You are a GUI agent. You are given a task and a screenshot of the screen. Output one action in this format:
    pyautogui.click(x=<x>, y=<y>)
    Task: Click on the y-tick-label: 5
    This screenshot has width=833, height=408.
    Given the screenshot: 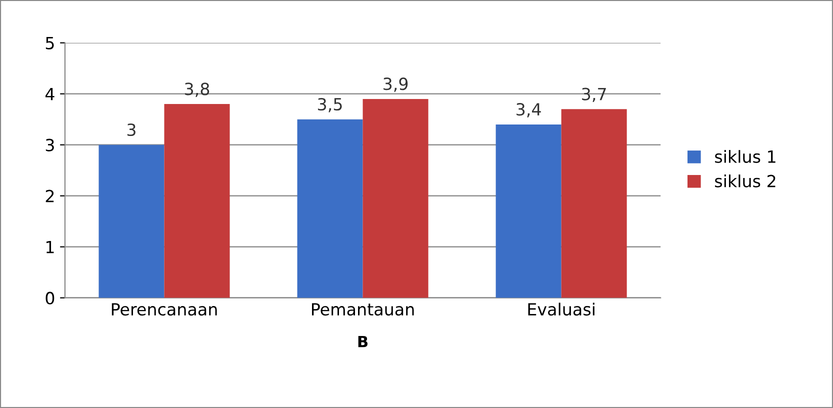 What is the action you would take?
    pyautogui.click(x=50, y=43)
    